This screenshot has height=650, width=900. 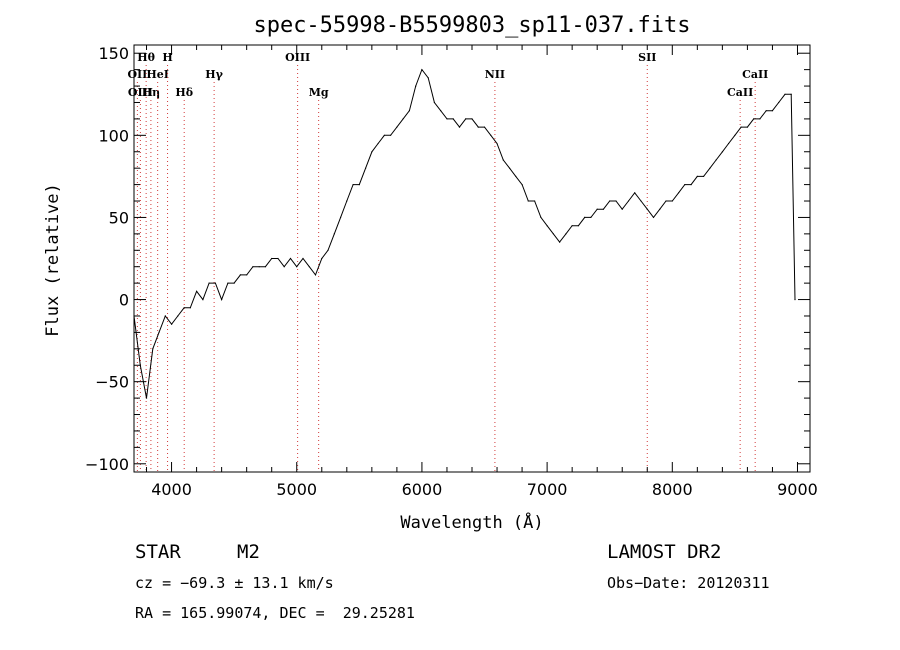 What do you see at coordinates (151, 92) in the screenshot?
I see `emission-line-label: Hη` at bounding box center [151, 92].